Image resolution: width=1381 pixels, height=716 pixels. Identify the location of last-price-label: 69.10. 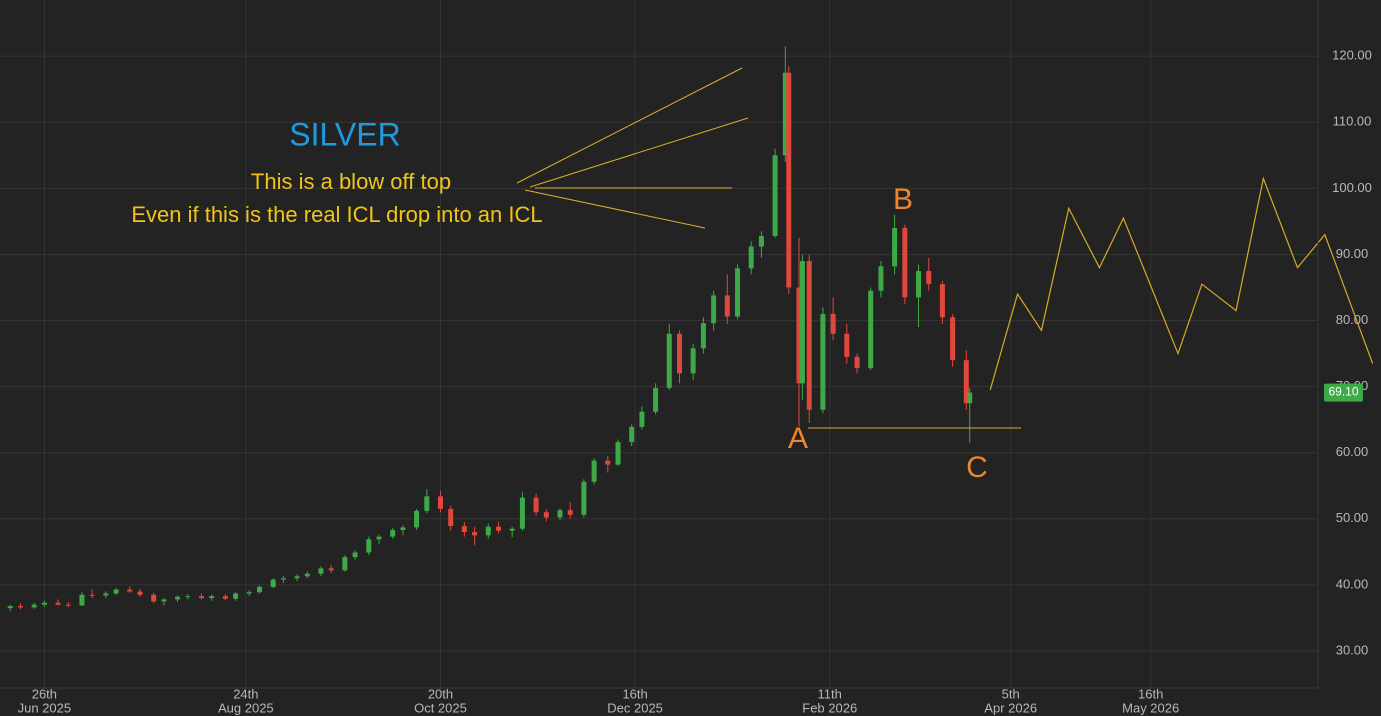
(1343, 392).